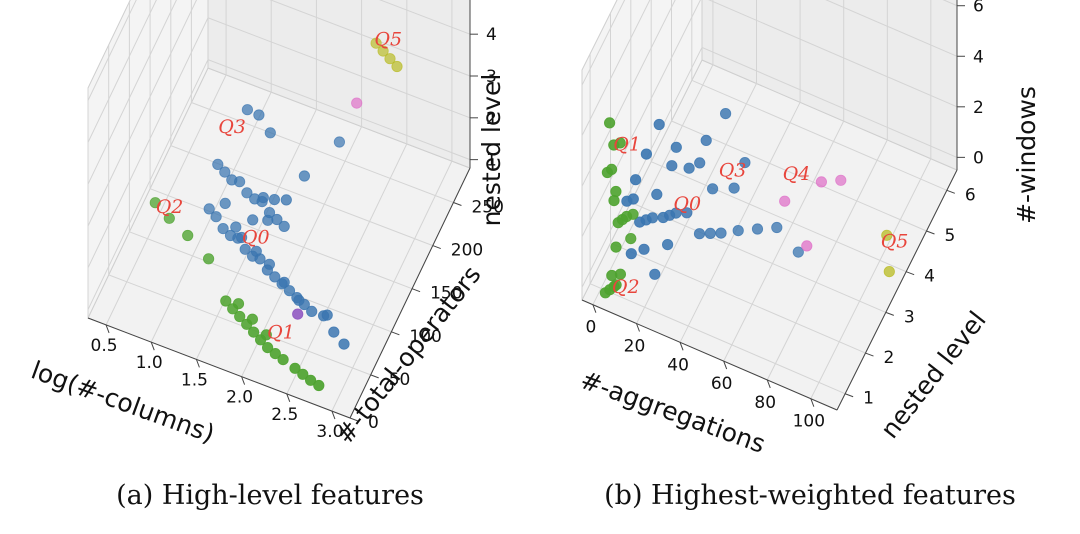  I want to click on caption-a: (a) High-level features, so click(270, 495).